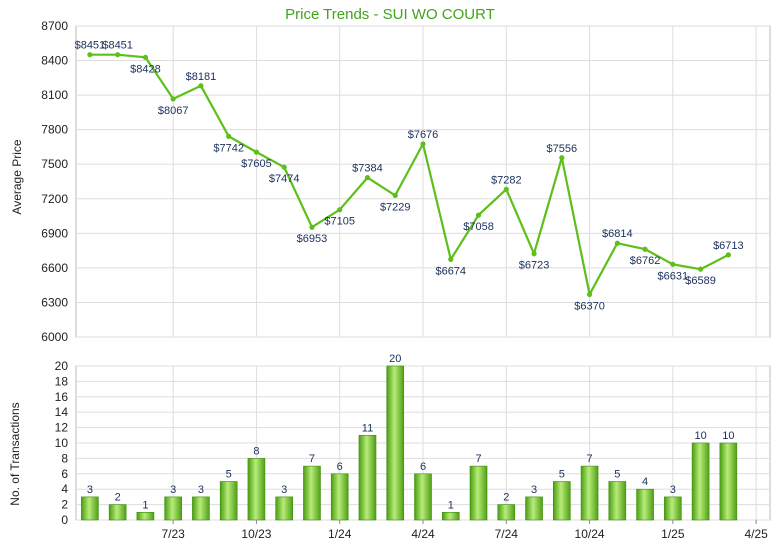 This screenshot has height=550, width=780. What do you see at coordinates (54, 337) in the screenshot?
I see `price-tick-label: 6000` at bounding box center [54, 337].